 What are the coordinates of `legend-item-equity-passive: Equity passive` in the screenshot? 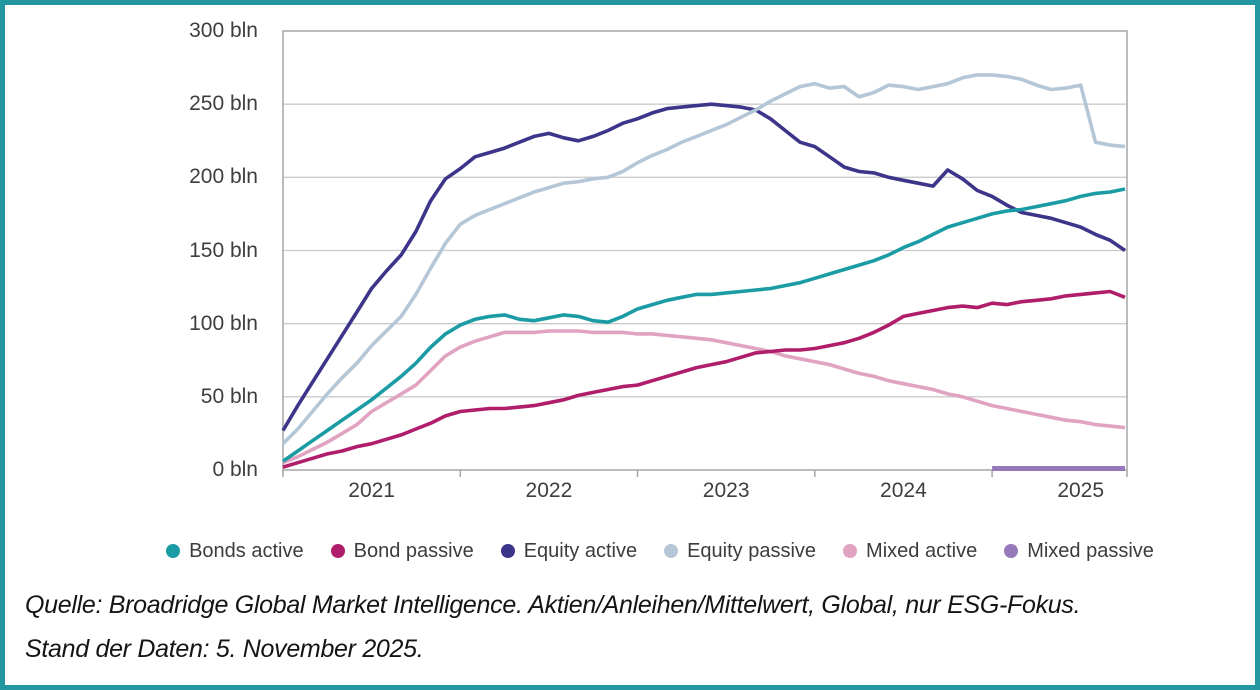 It's located at (740, 551).